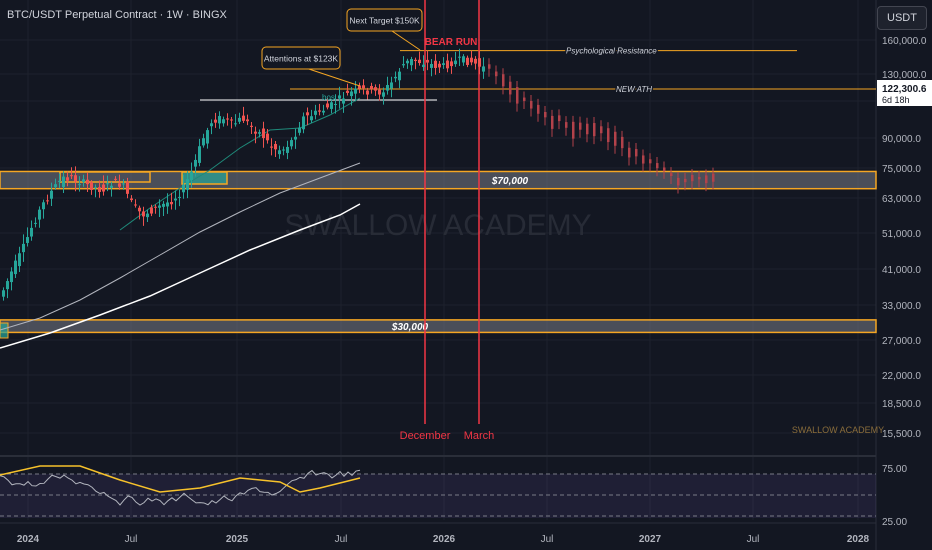  Describe the element at coordinates (901, 234) in the screenshot. I see `price-tick-label: 51,000.0` at that location.